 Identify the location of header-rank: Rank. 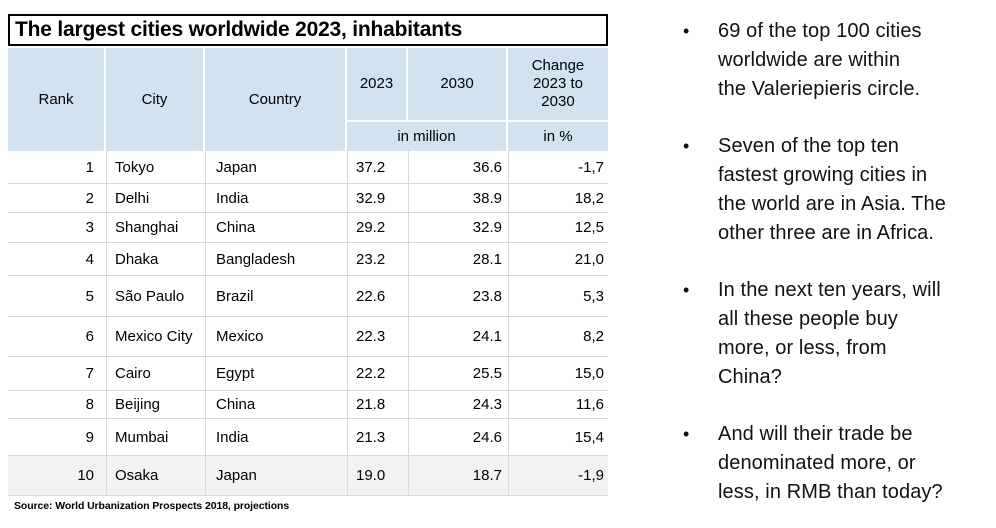
(57, 99).